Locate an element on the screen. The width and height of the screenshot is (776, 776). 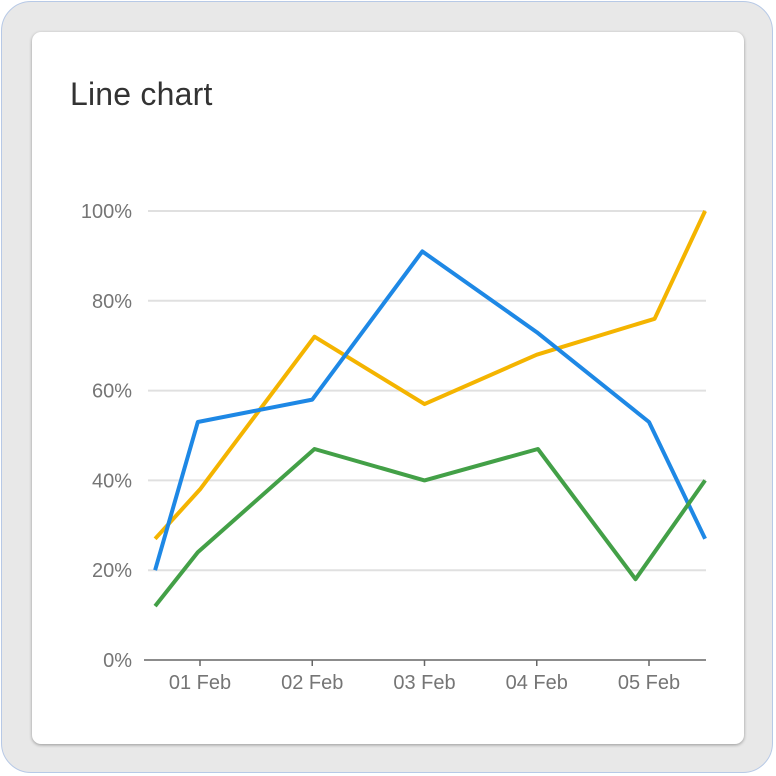
x-tick-label: 01 Feb is located at coordinates (200, 683).